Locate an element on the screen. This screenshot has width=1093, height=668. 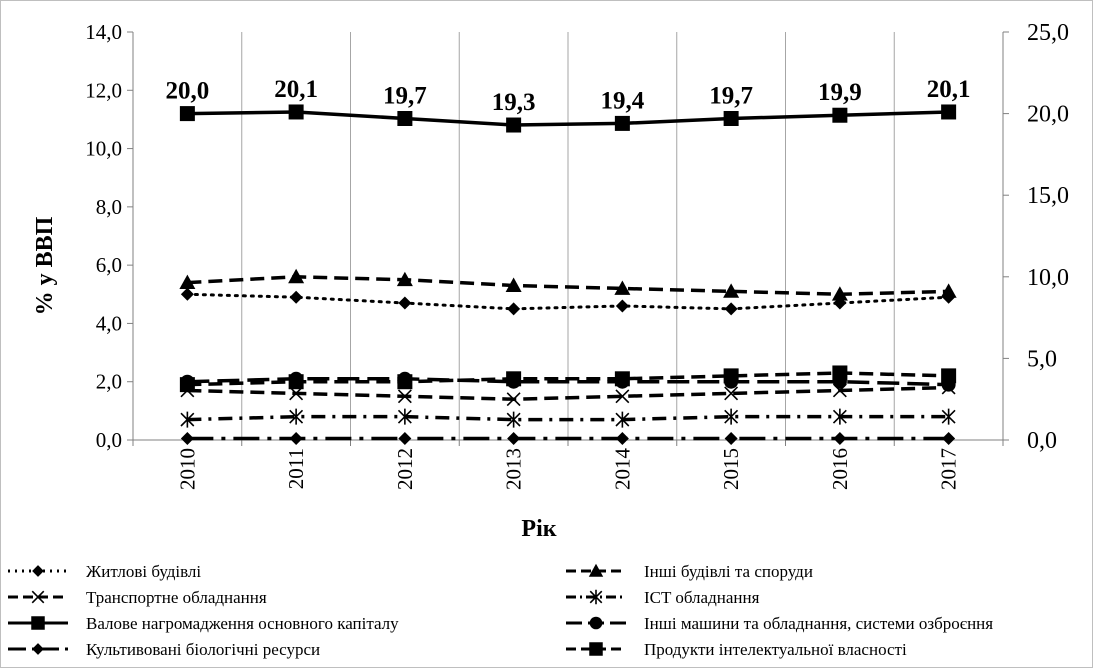
x-tick-label: 2012 is located at coordinates (405, 469).